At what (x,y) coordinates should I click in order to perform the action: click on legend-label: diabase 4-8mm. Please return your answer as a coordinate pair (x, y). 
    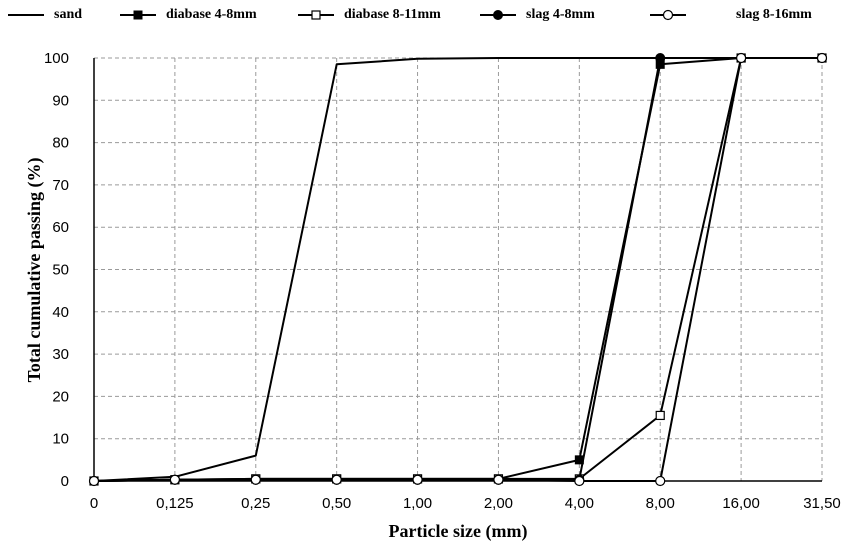
    Looking at the image, I should click on (211, 14).